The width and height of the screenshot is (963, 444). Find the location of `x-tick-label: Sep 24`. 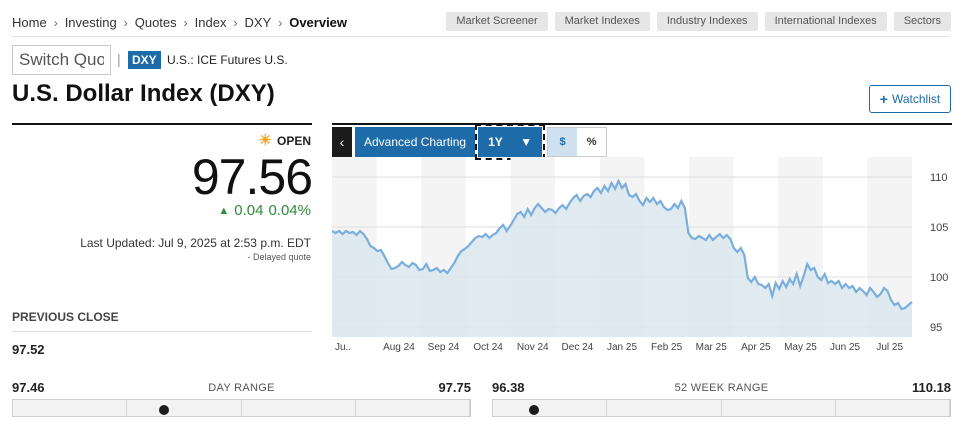

x-tick-label: Sep 24 is located at coordinates (444, 347).